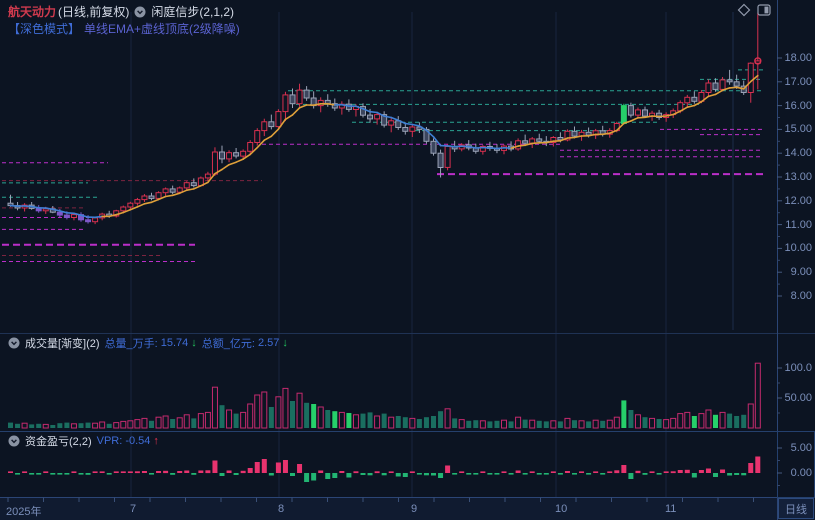  What do you see at coordinates (744, 12) in the screenshot?
I see `diamond-tool-icon` at bounding box center [744, 12].